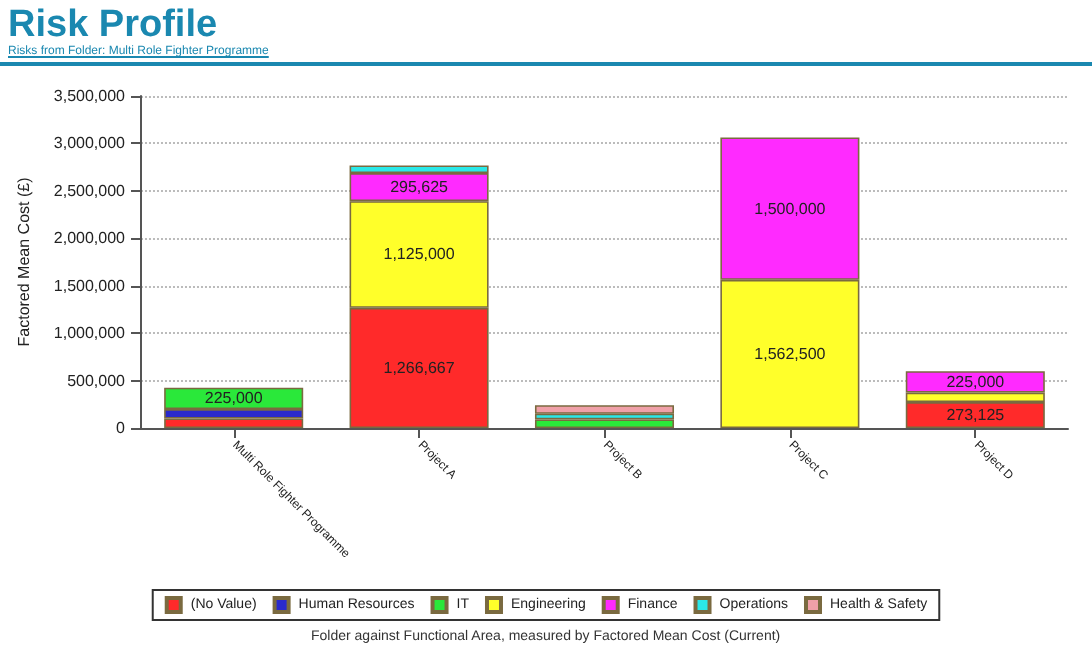 The height and width of the screenshot is (648, 1092). What do you see at coordinates (90, 333) in the screenshot?
I see `y-tick-label: 1,000,000` at bounding box center [90, 333].